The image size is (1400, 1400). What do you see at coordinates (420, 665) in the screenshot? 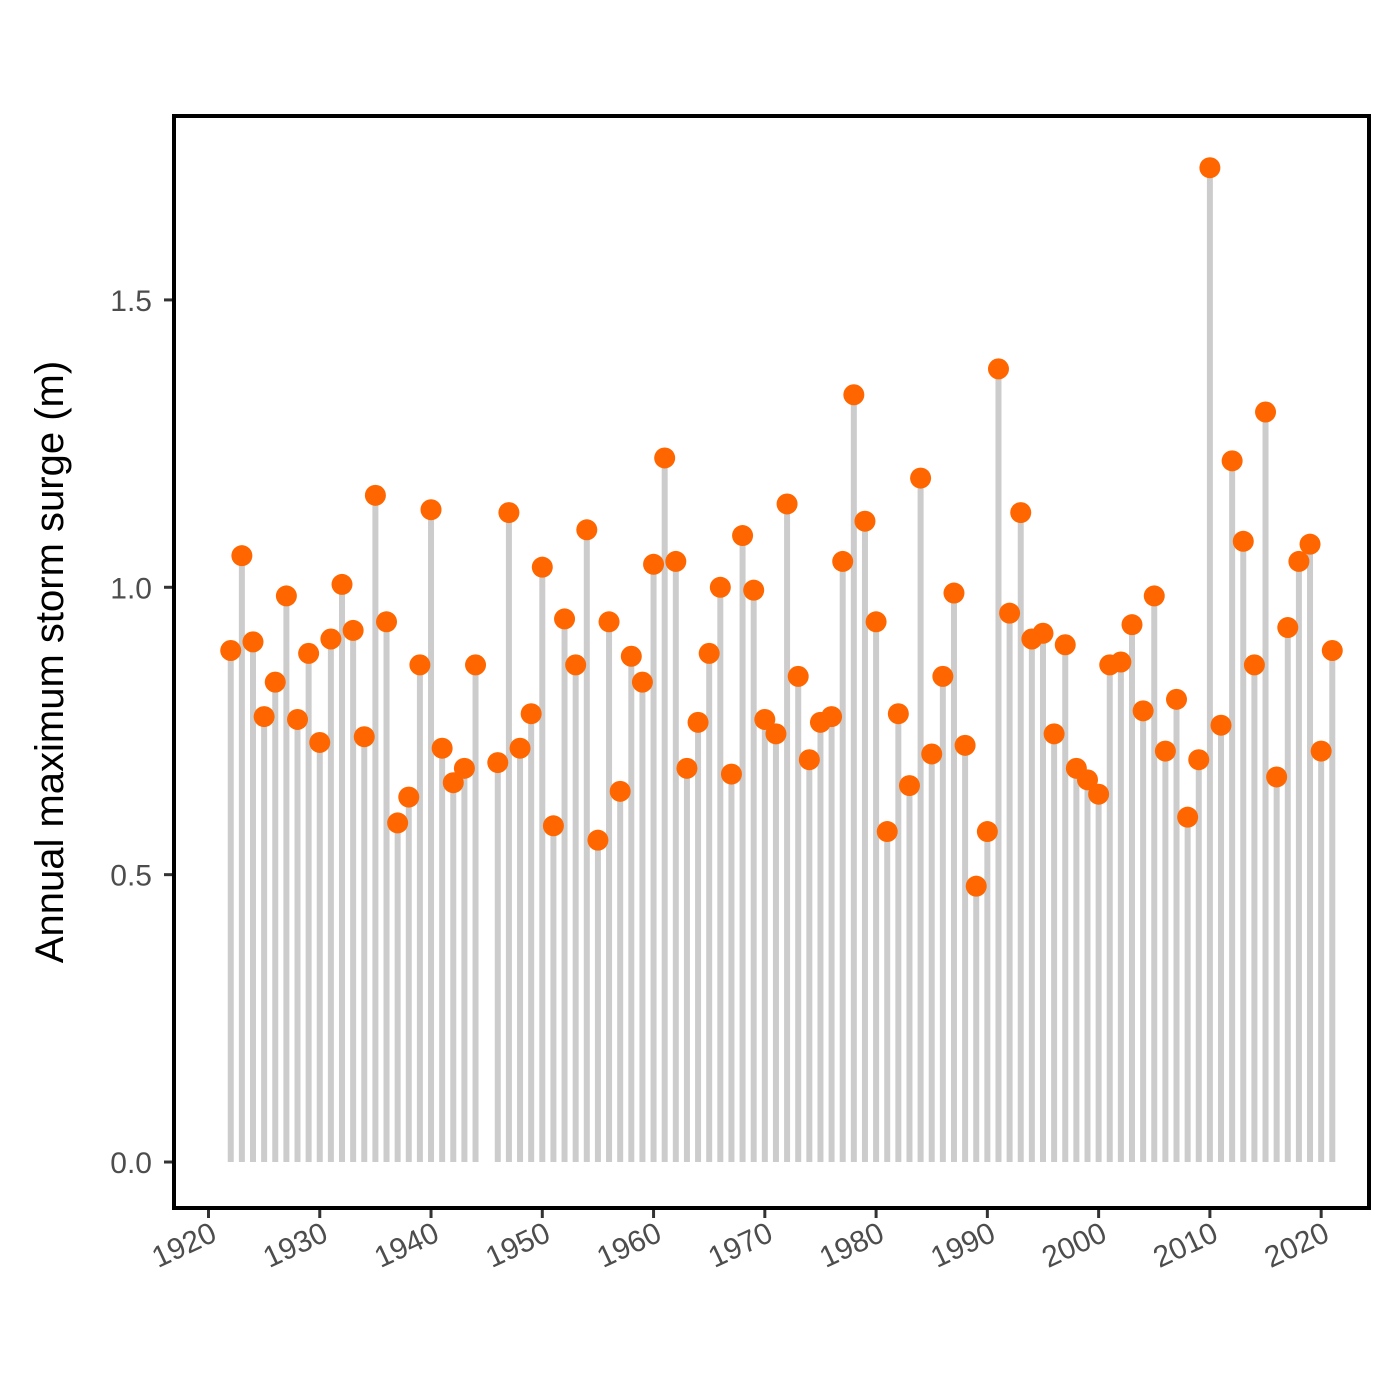
I see `data-point-1939` at bounding box center [420, 665].